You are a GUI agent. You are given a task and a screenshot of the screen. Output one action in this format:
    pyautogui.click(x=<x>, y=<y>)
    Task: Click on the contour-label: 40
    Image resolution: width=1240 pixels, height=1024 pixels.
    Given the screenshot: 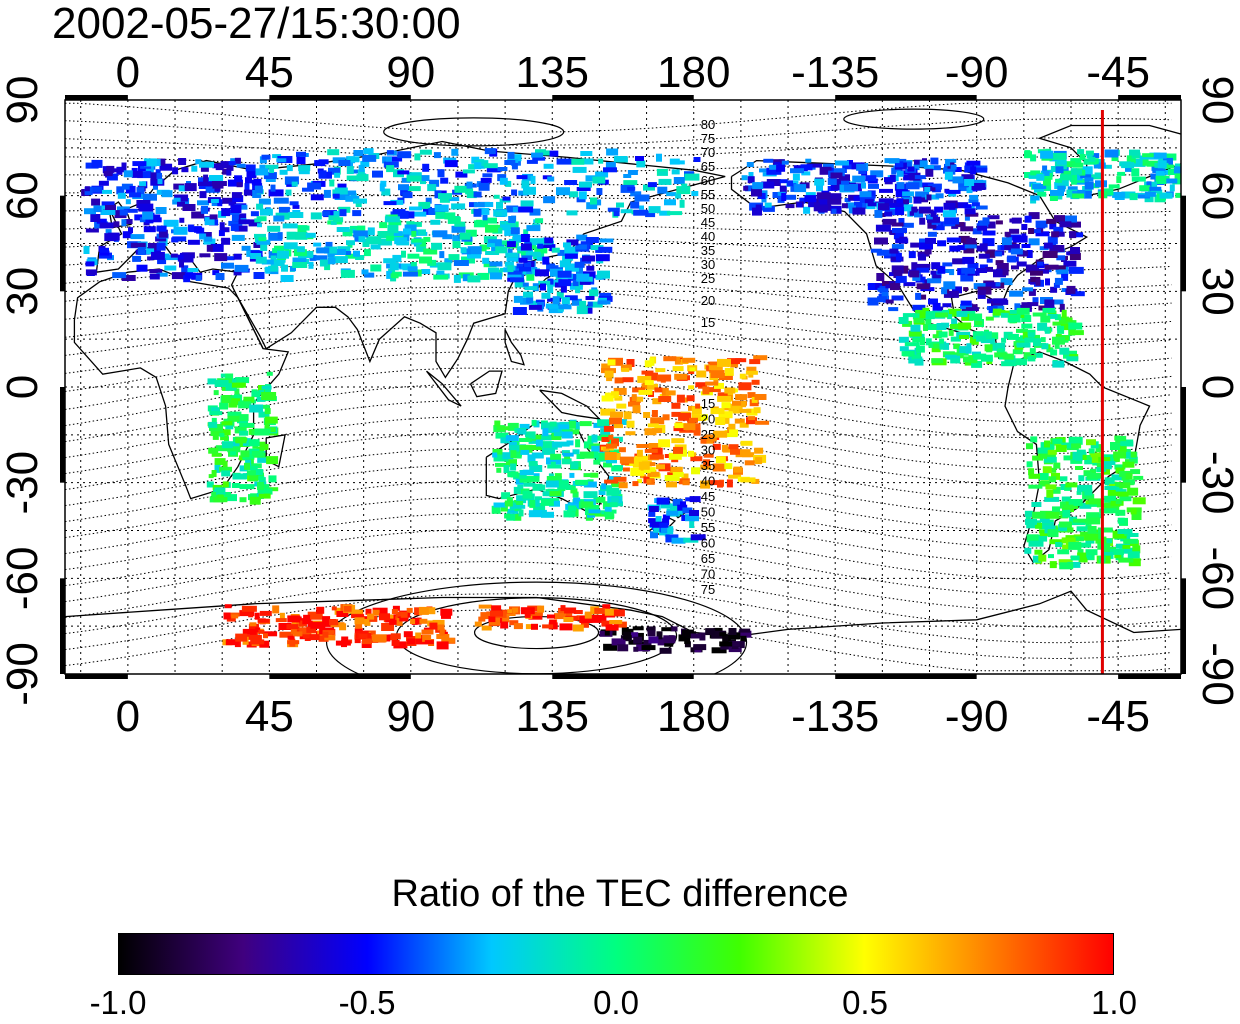 What is the action you would take?
    pyautogui.click(x=708, y=481)
    